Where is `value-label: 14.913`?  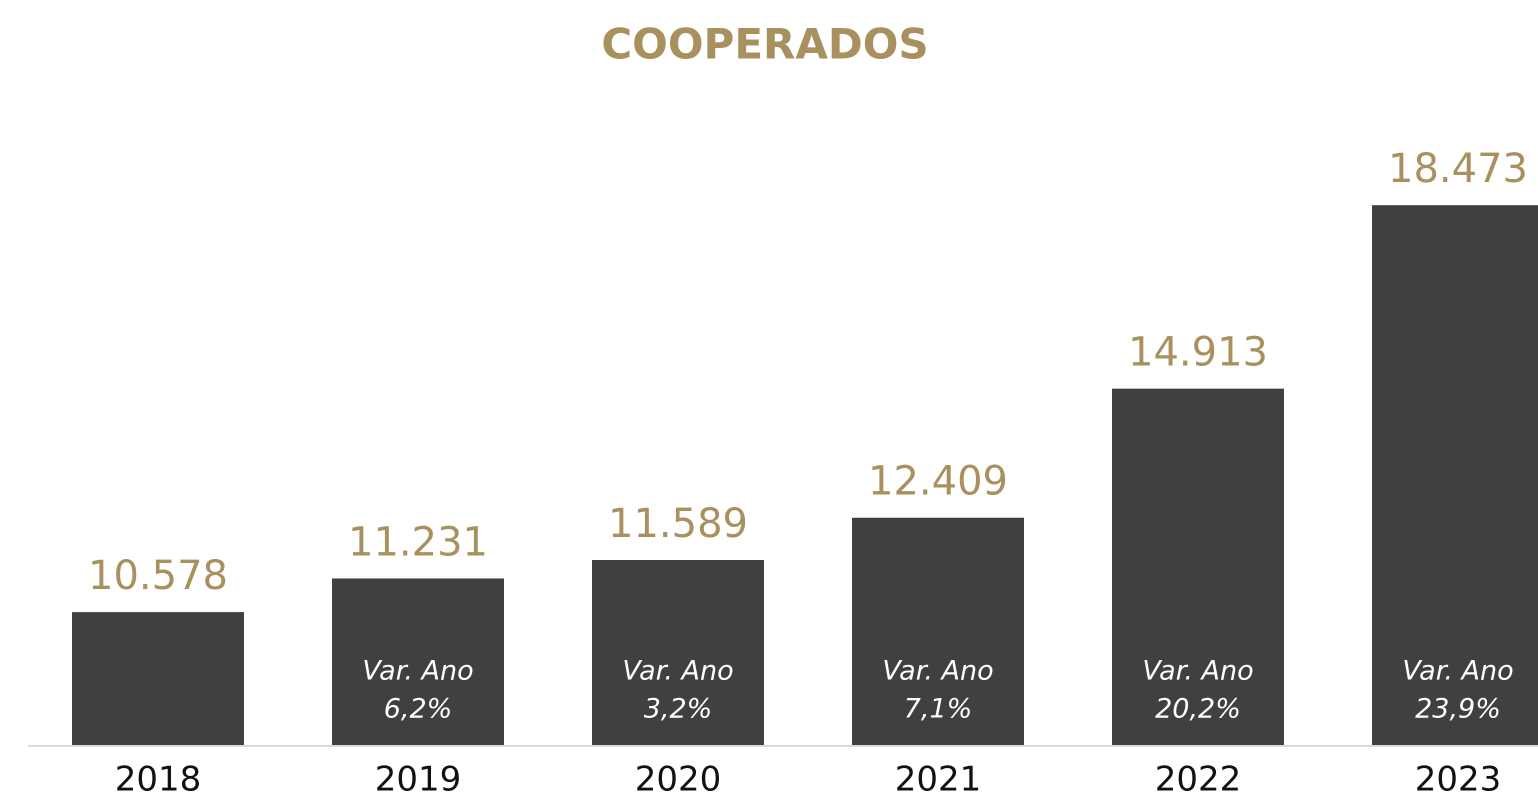
value-label: 14.913 is located at coordinates (1198, 353).